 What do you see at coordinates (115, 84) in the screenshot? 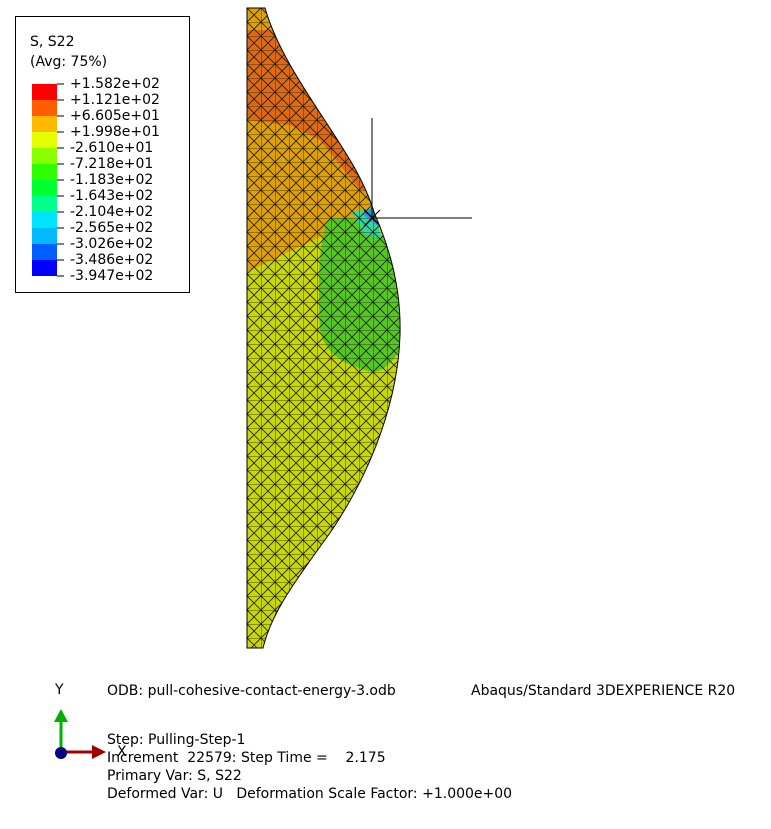
I see `legend-label: +1.582e+02` at bounding box center [115, 84].